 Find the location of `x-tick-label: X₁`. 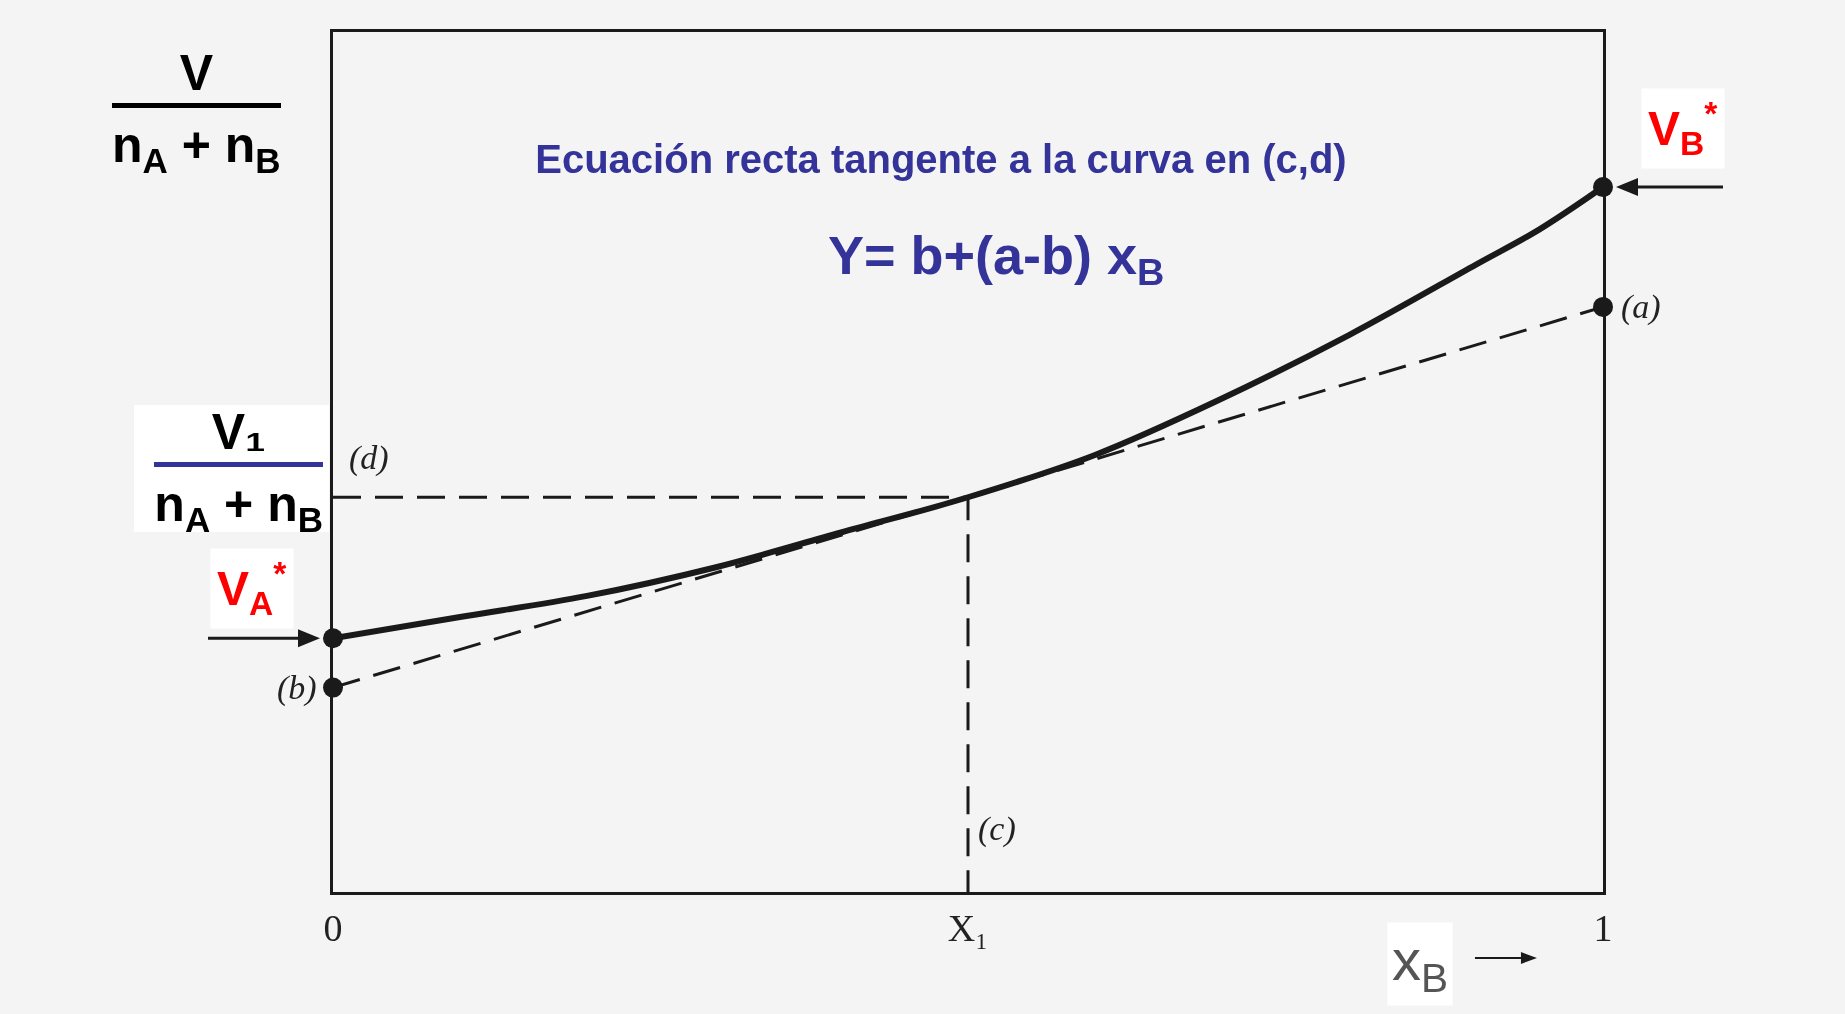

x-tick-label: X₁ is located at coordinates (968, 927).